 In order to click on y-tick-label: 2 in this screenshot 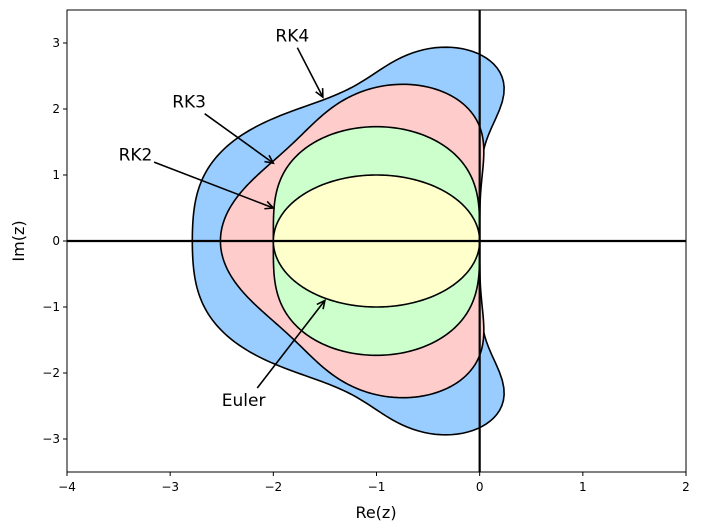, I will do `click(56, 109)`.